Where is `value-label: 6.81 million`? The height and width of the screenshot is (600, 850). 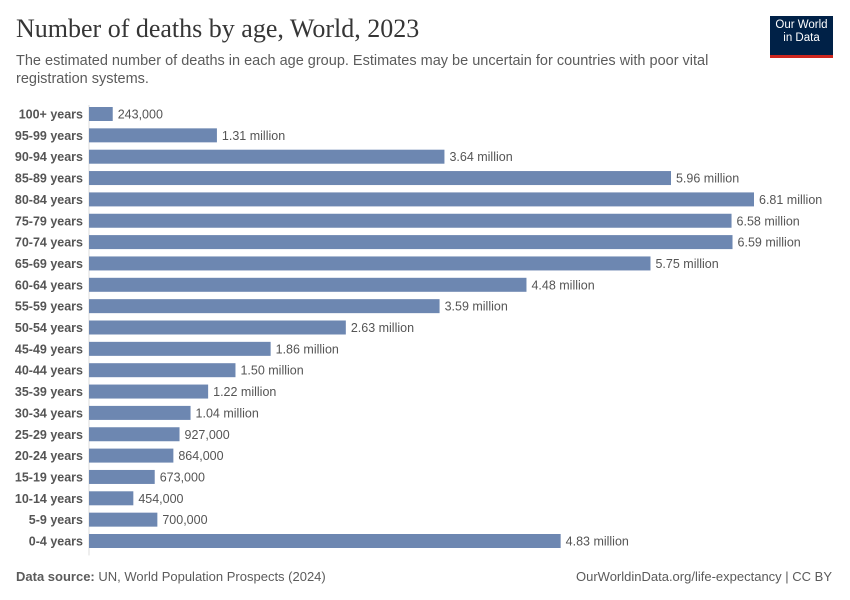 value-label: 6.81 million is located at coordinates (790, 200).